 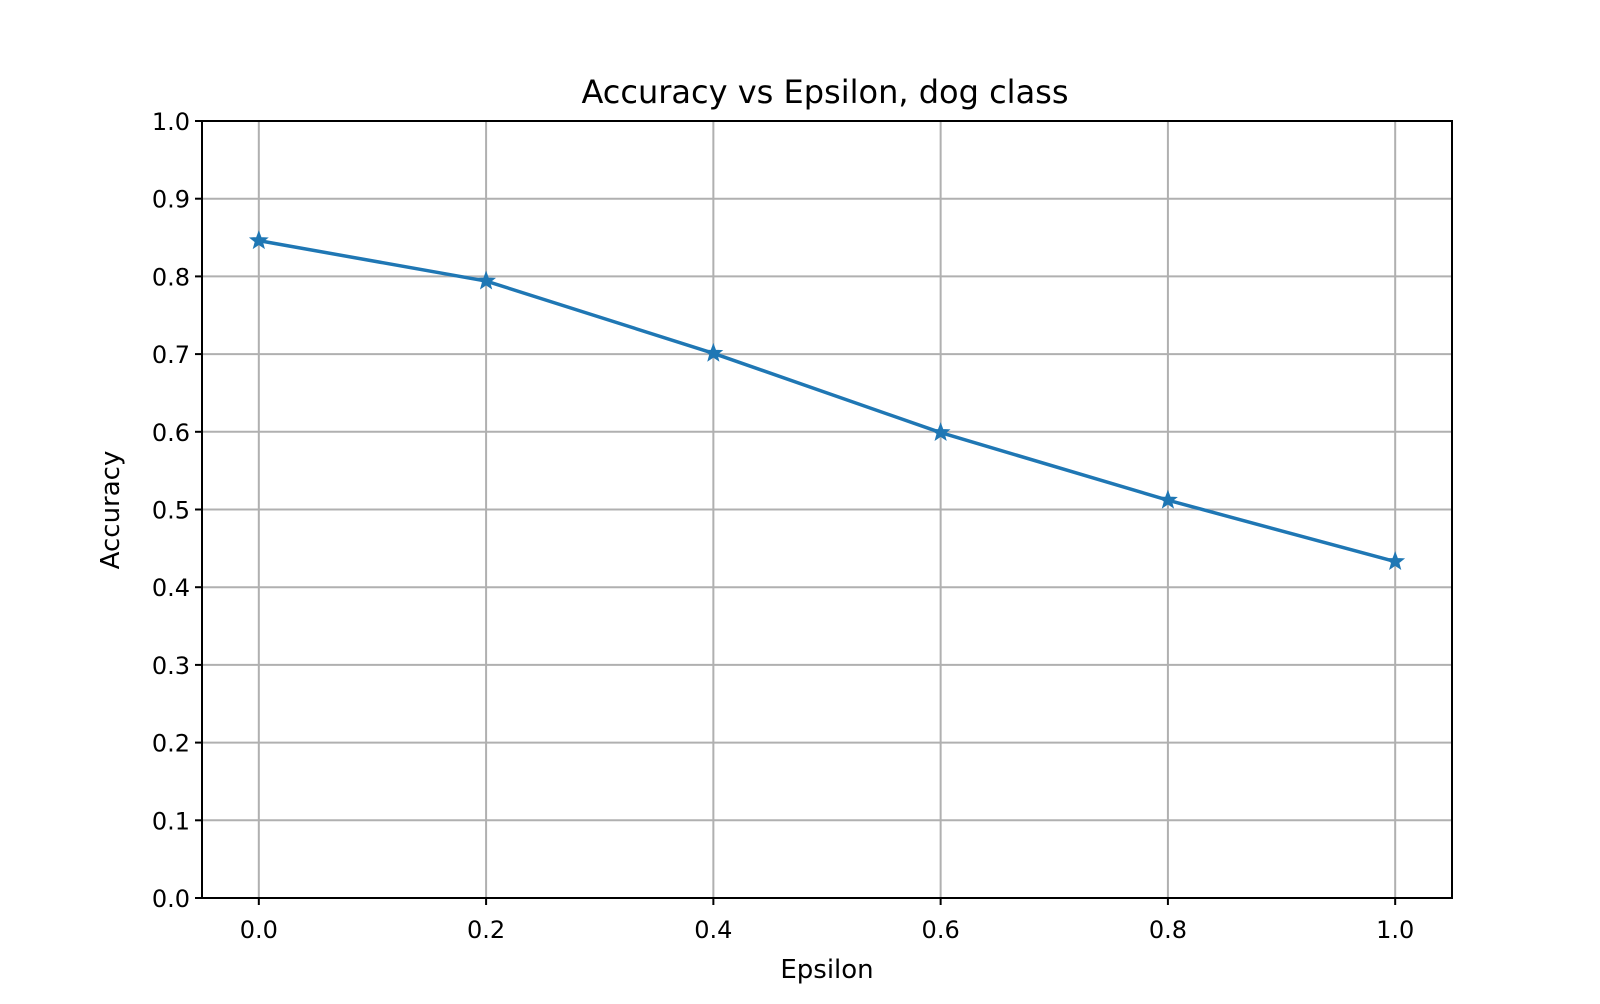 What do you see at coordinates (171, 666) in the screenshot?
I see `y-tick-label: 0.3` at bounding box center [171, 666].